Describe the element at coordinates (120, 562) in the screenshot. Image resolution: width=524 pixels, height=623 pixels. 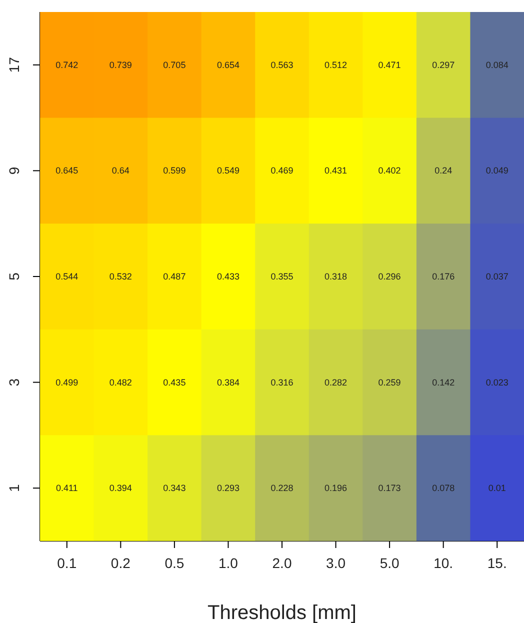
I see `x-tick-label: 0.2` at that location.